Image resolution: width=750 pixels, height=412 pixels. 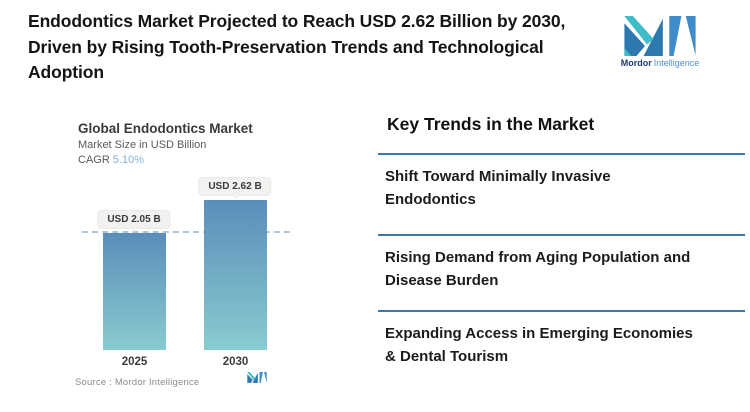 What do you see at coordinates (636, 63) in the screenshot?
I see `brand-name-primary: Mordor` at bounding box center [636, 63].